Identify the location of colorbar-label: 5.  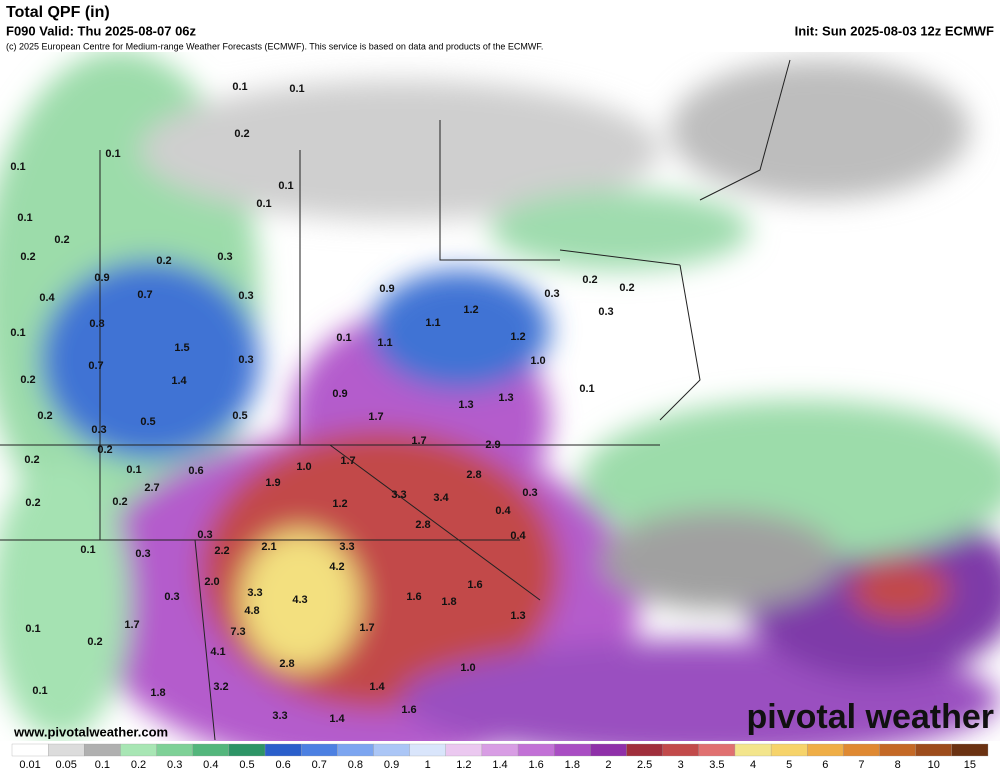
(789, 765).